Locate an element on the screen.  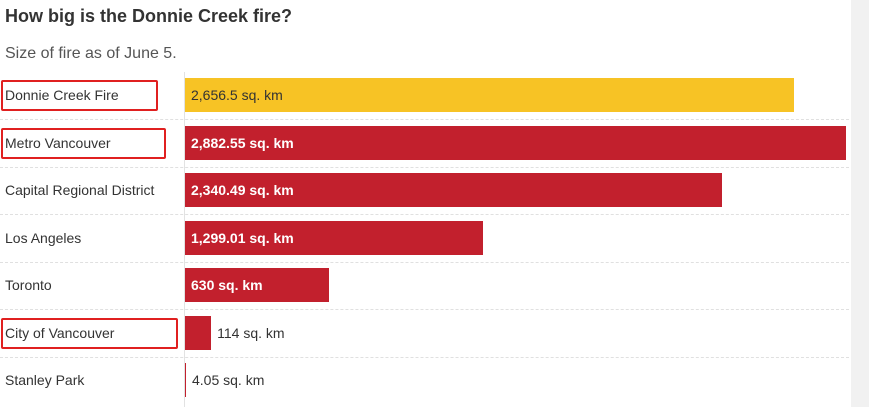
bar-row: Los Angeles 1,299.01 sq. km is located at coordinates (424, 239).